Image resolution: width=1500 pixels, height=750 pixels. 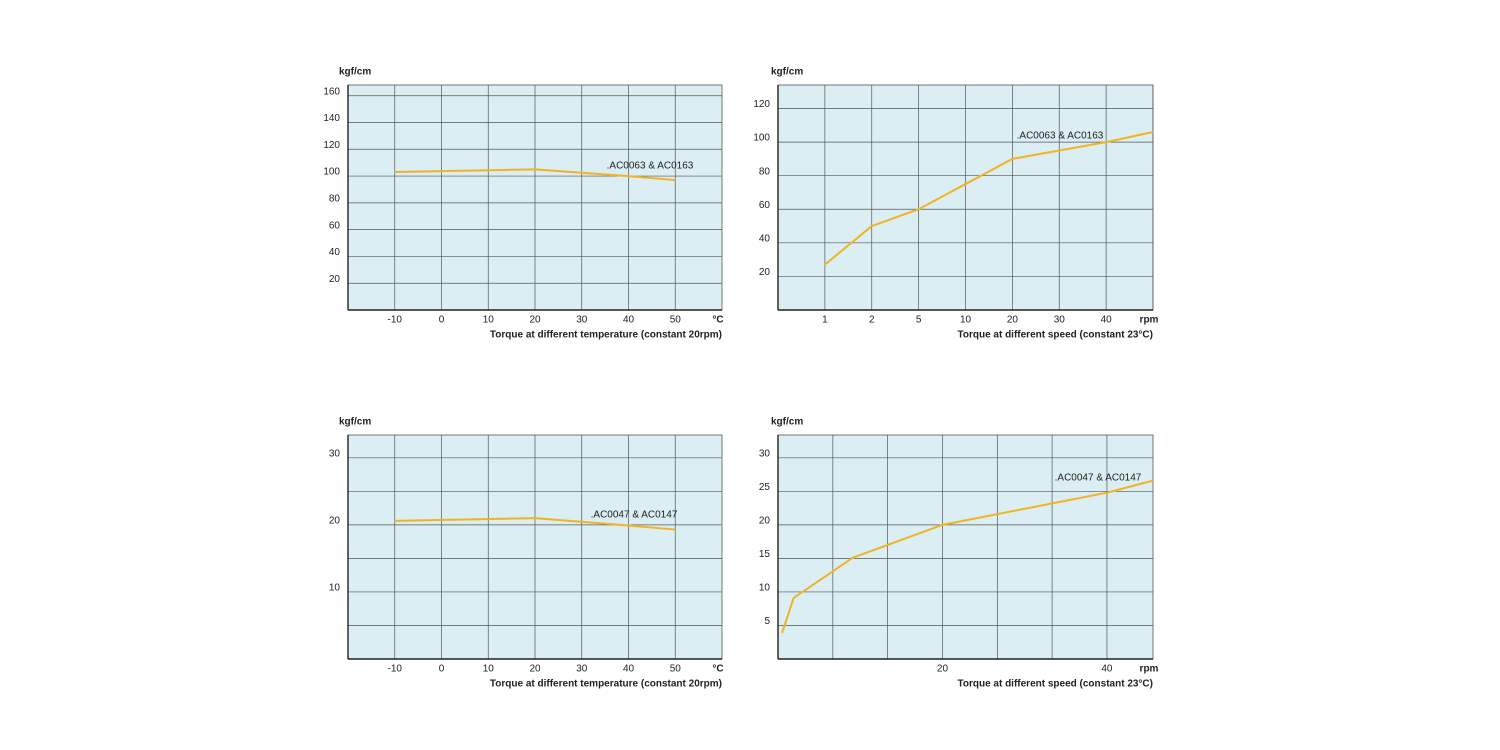 I want to click on y-tick-label: 15, so click(x=765, y=554).